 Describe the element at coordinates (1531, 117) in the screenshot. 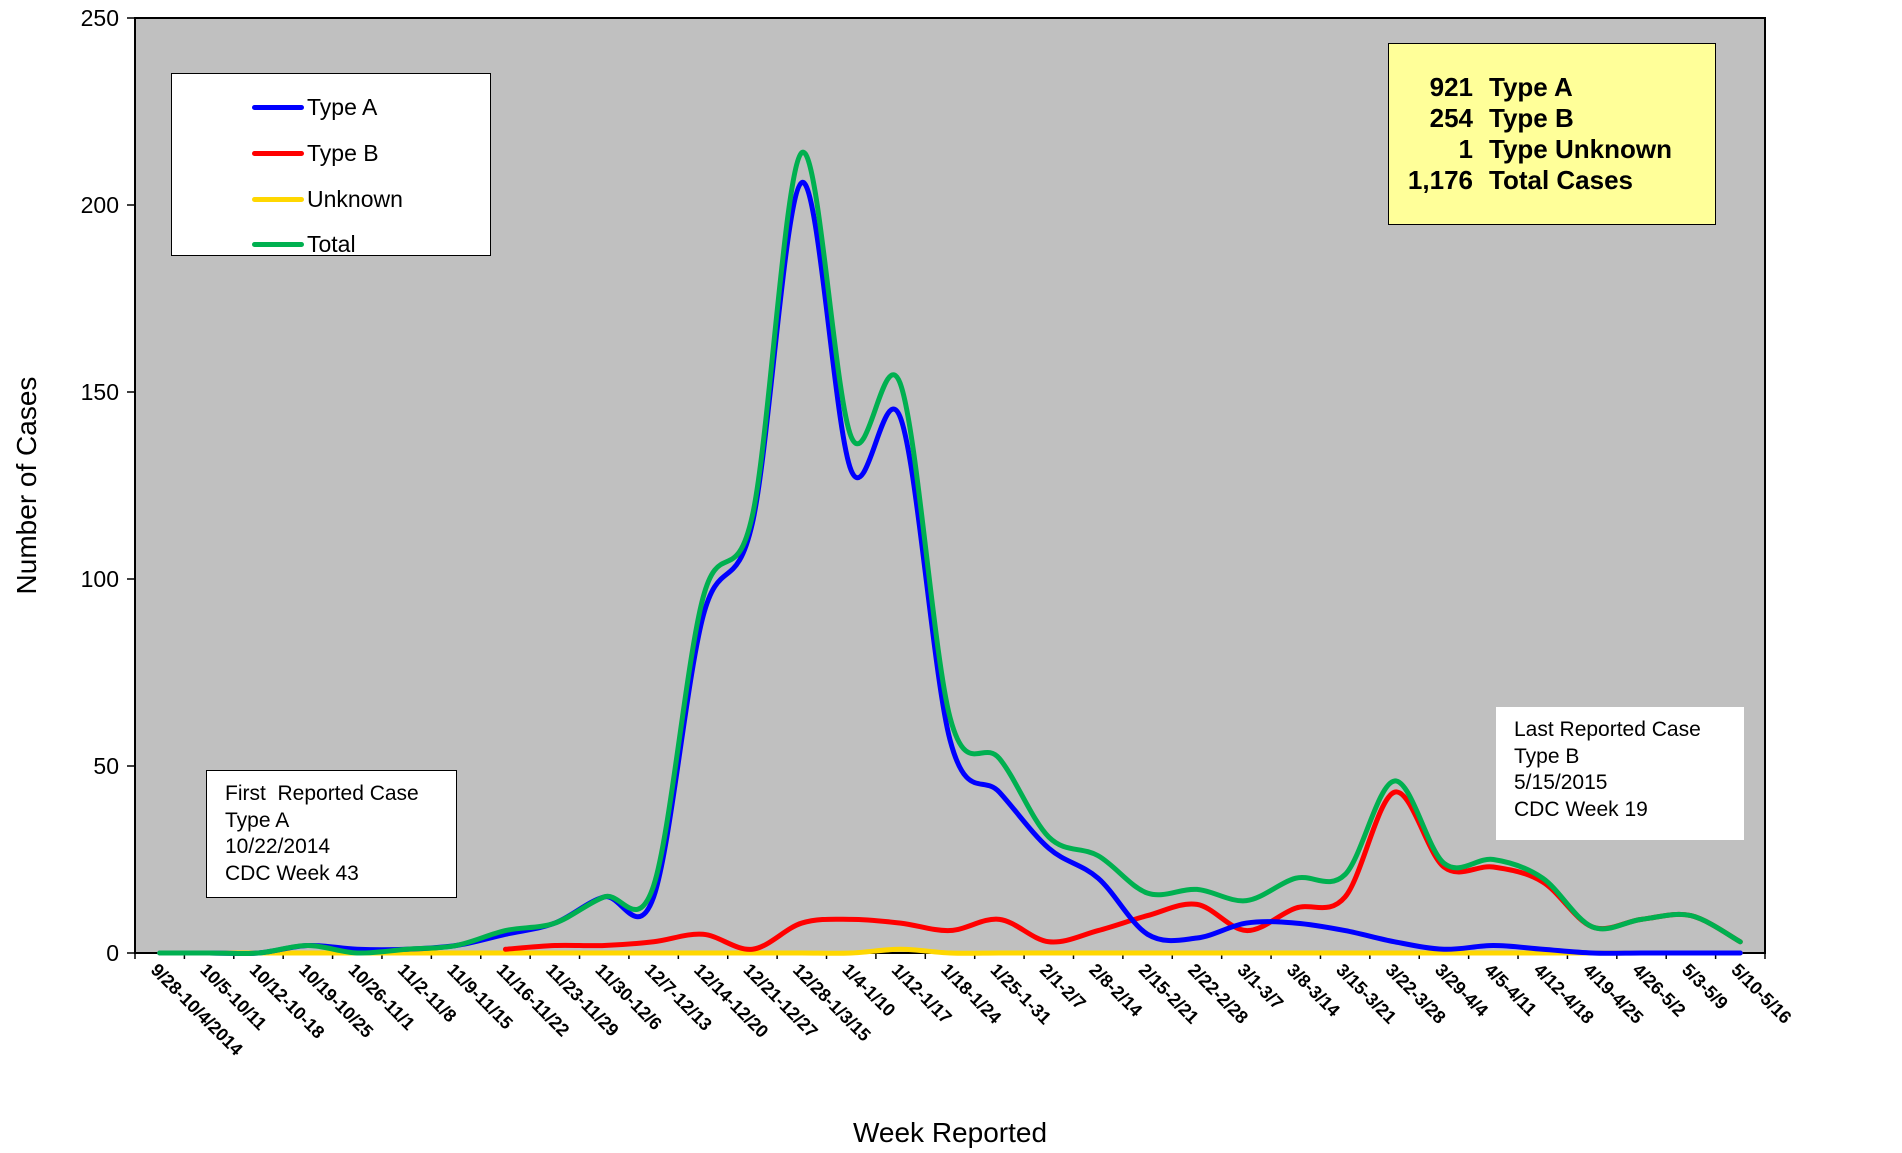

I see `summary-label: Type B` at that location.